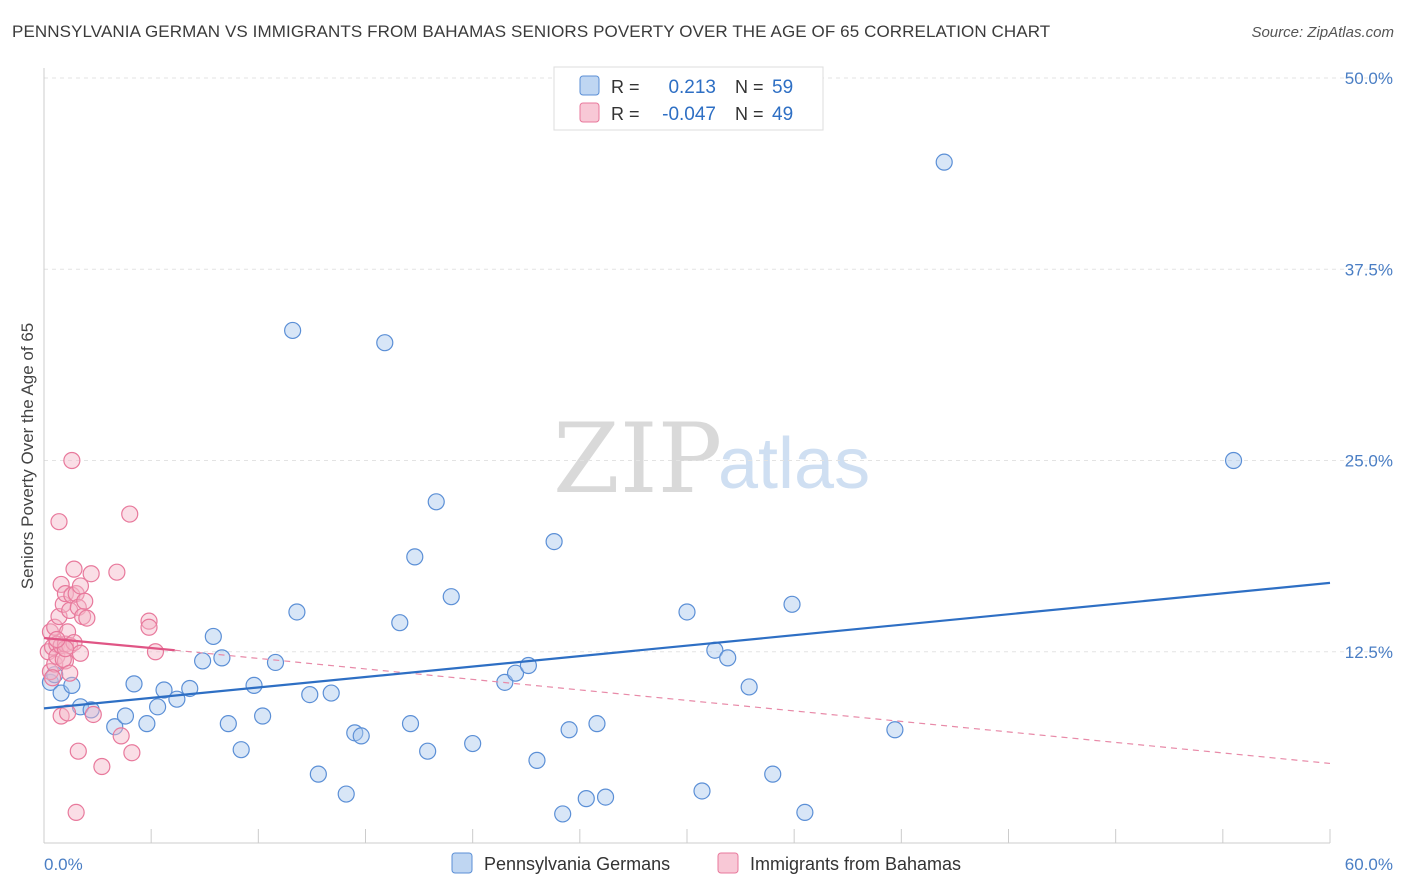 Image resolution: width=1406 pixels, height=892 pixels. I want to click on legend-n-label-1: N =, so click(749, 114).